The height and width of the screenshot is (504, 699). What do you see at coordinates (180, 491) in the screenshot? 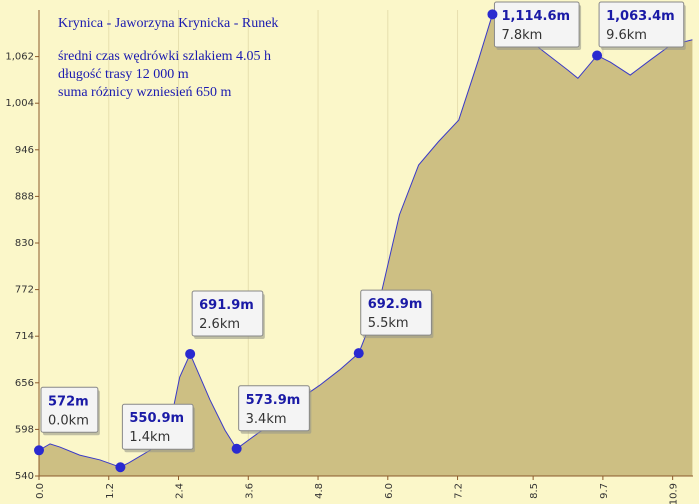
I see `x-tick-label: 2.4` at bounding box center [180, 491].